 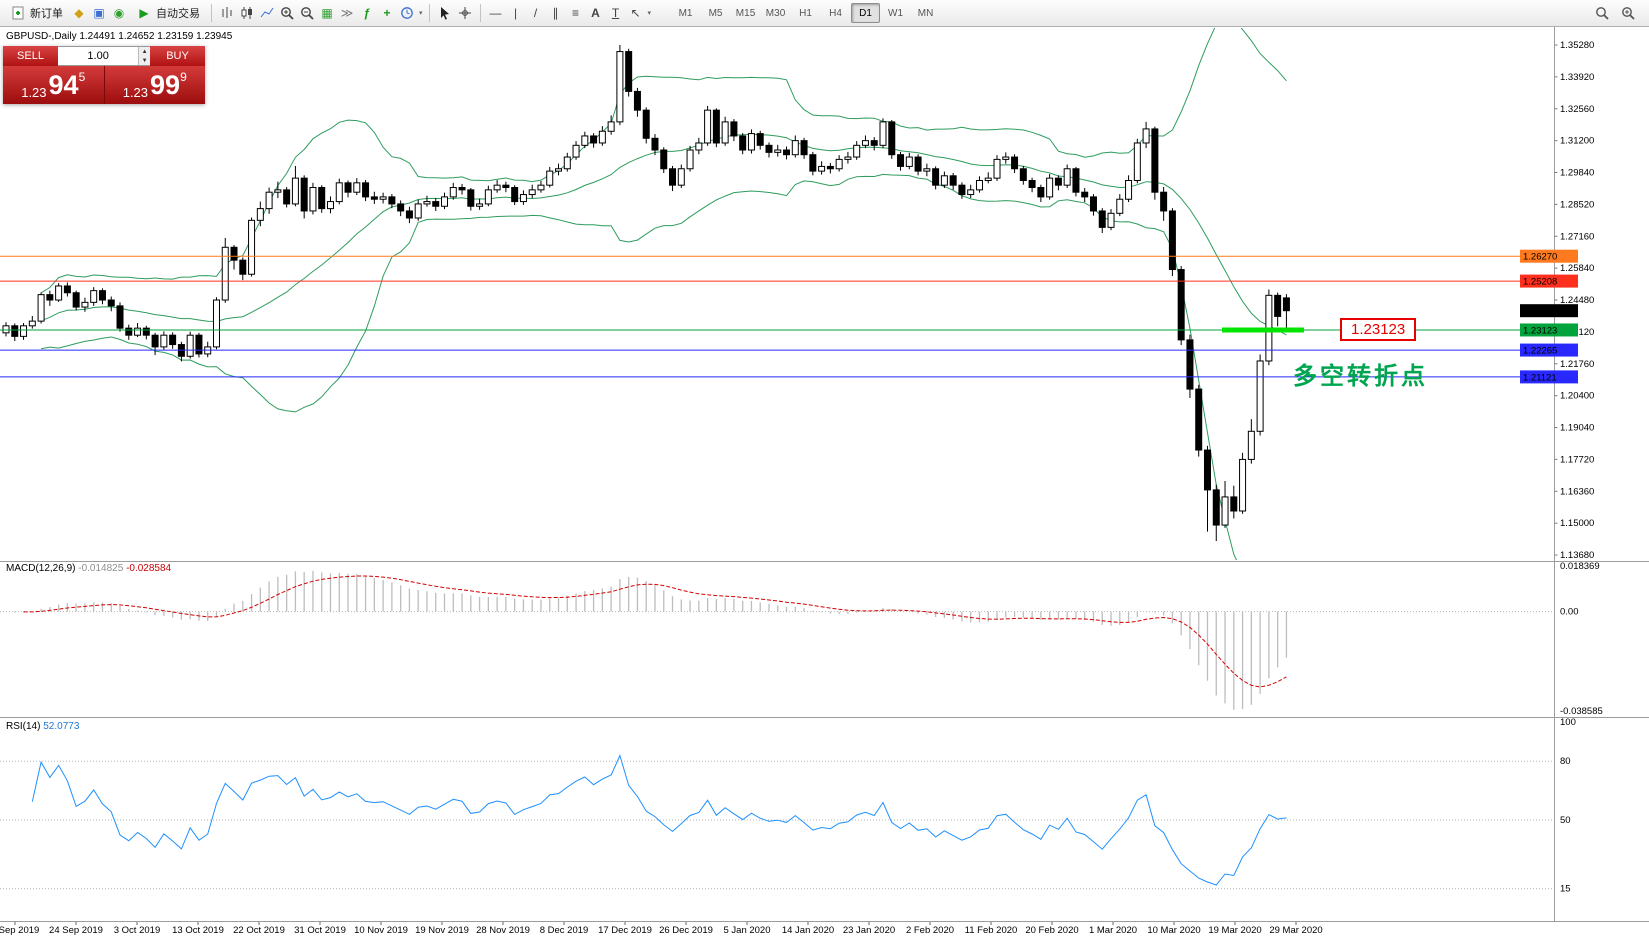 I want to click on vertical-line-icon: |, so click(x=515, y=13).